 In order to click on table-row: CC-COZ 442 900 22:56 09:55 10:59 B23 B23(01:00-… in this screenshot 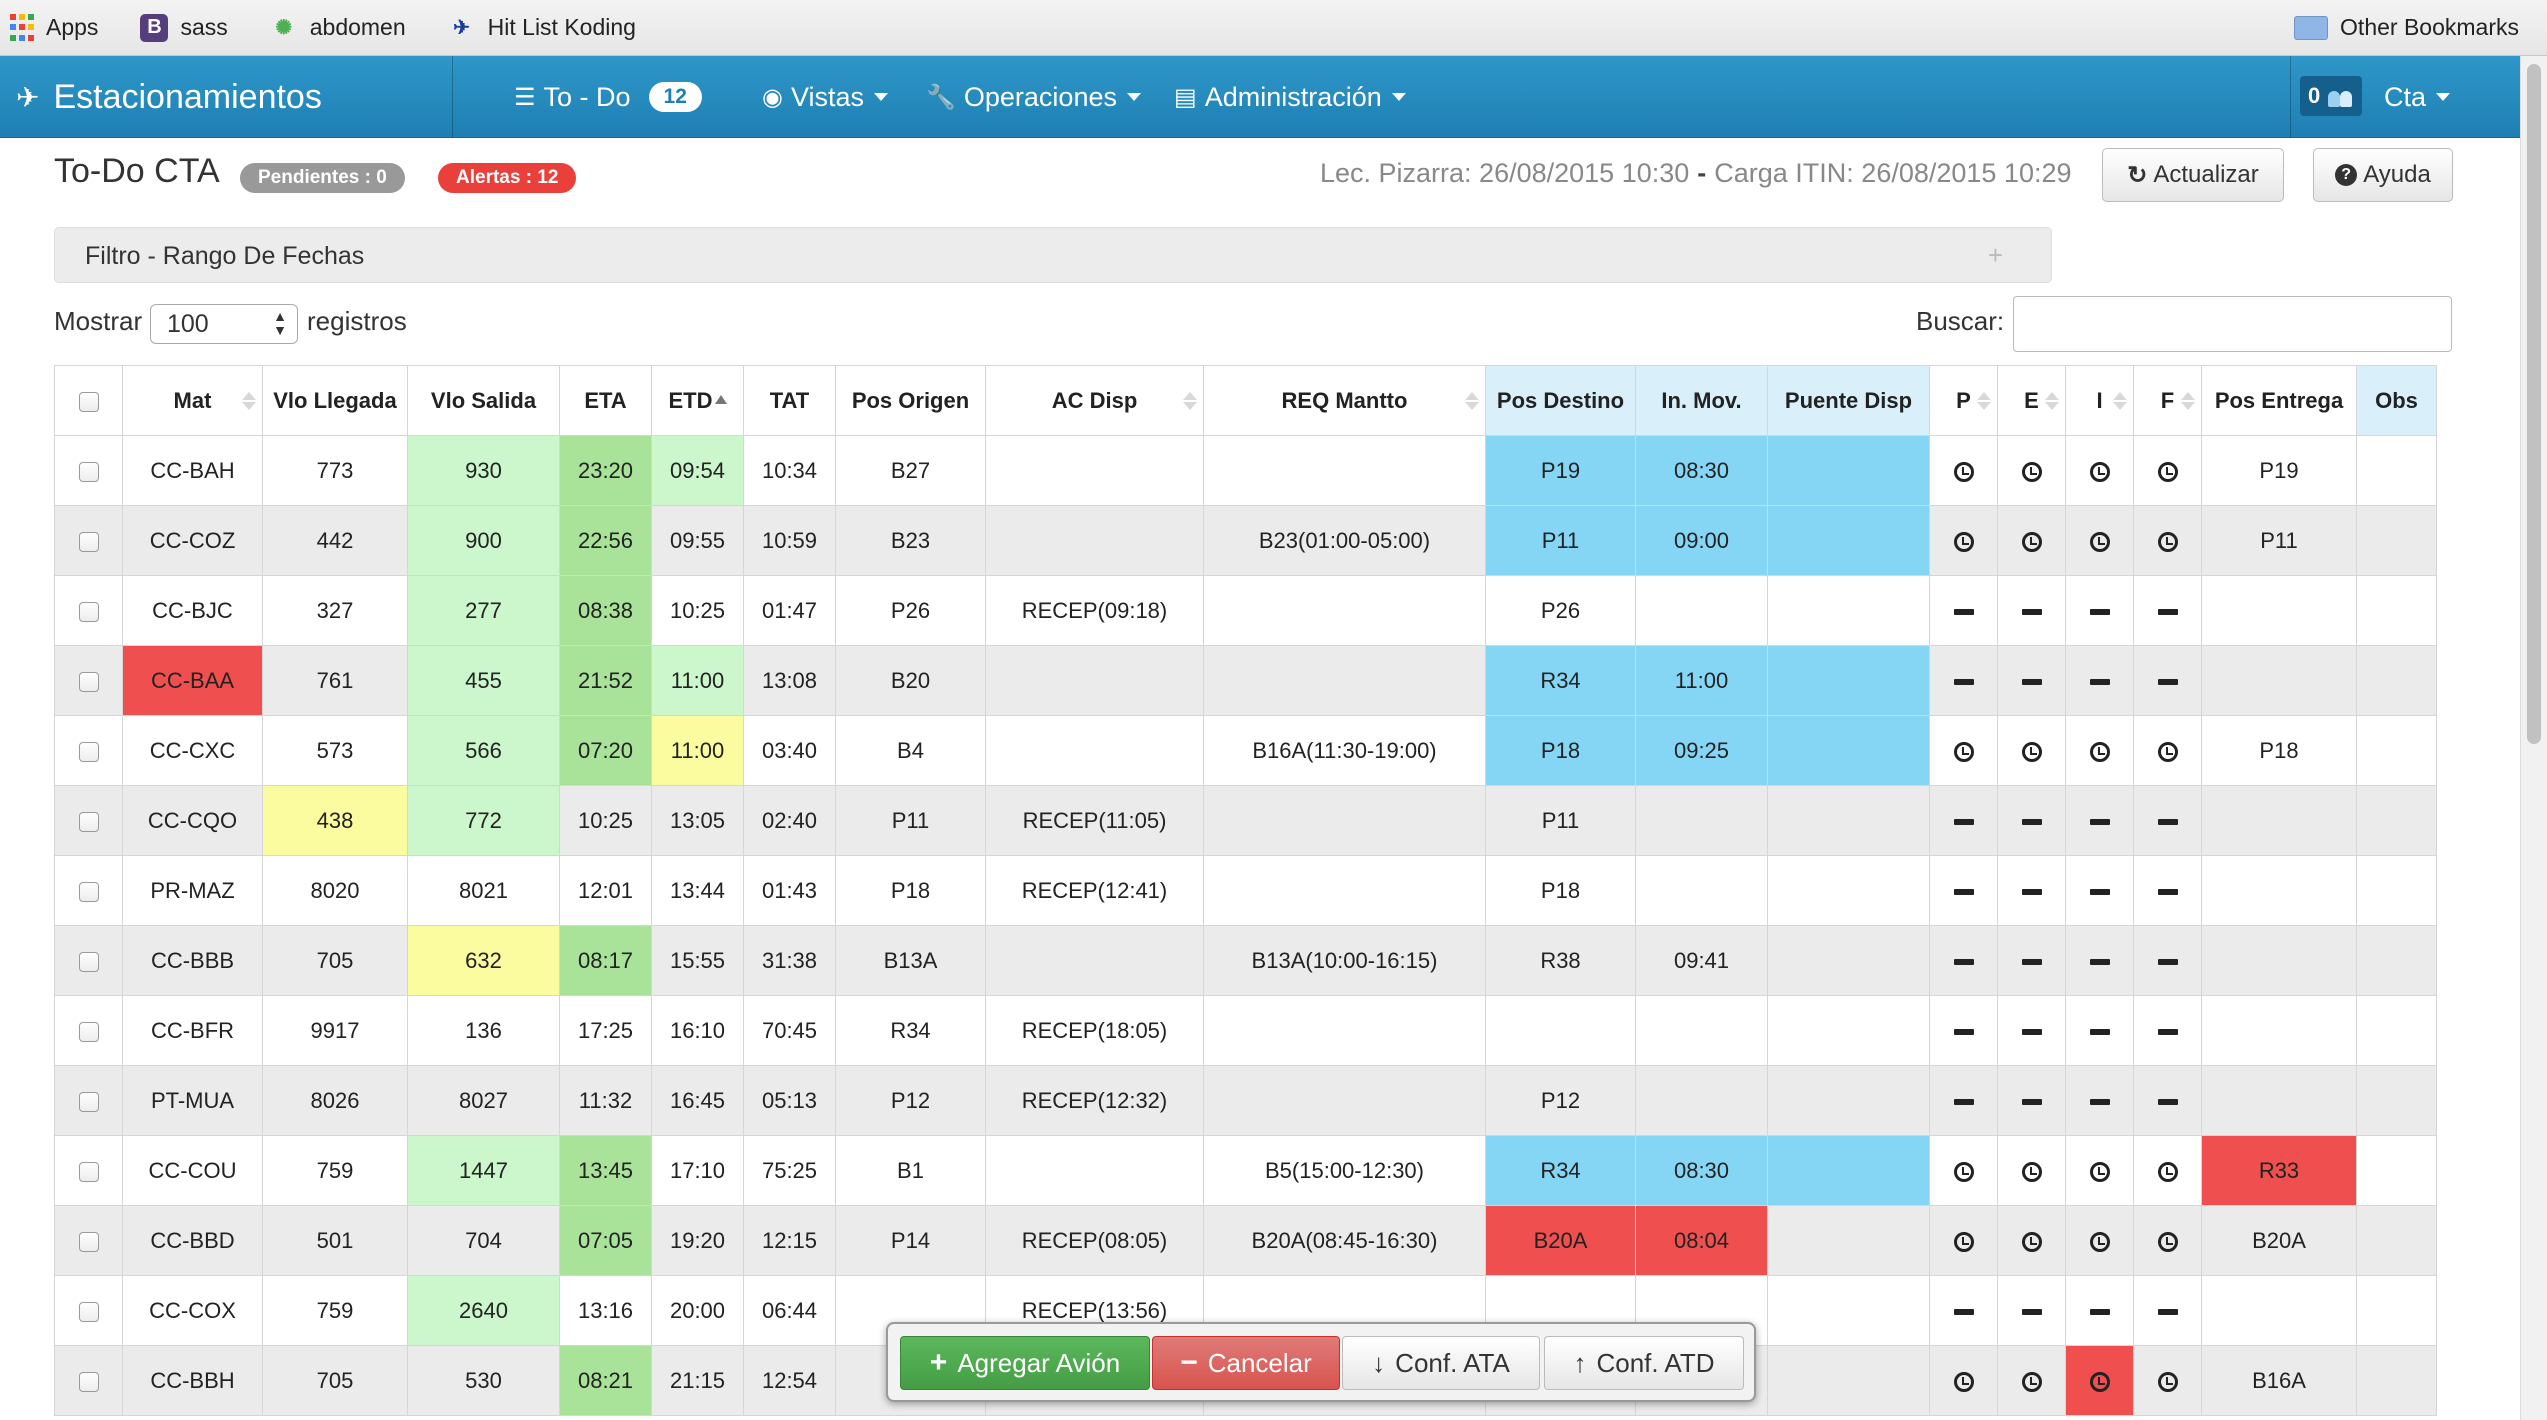, I will do `click(1245, 540)`.